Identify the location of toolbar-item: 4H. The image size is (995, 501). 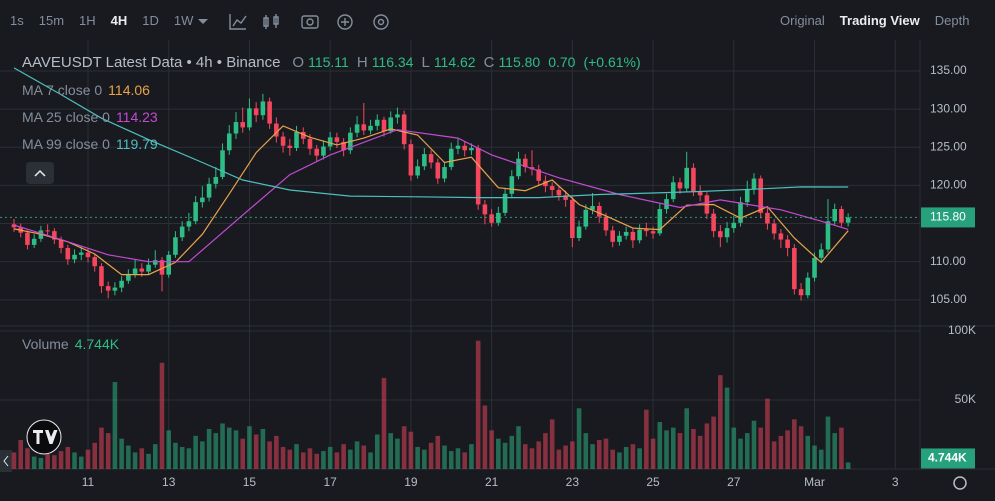
(119, 20).